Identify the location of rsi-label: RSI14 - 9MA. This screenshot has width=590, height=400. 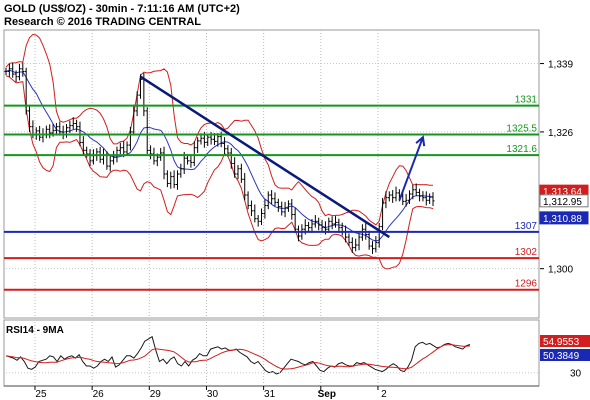
(35, 330).